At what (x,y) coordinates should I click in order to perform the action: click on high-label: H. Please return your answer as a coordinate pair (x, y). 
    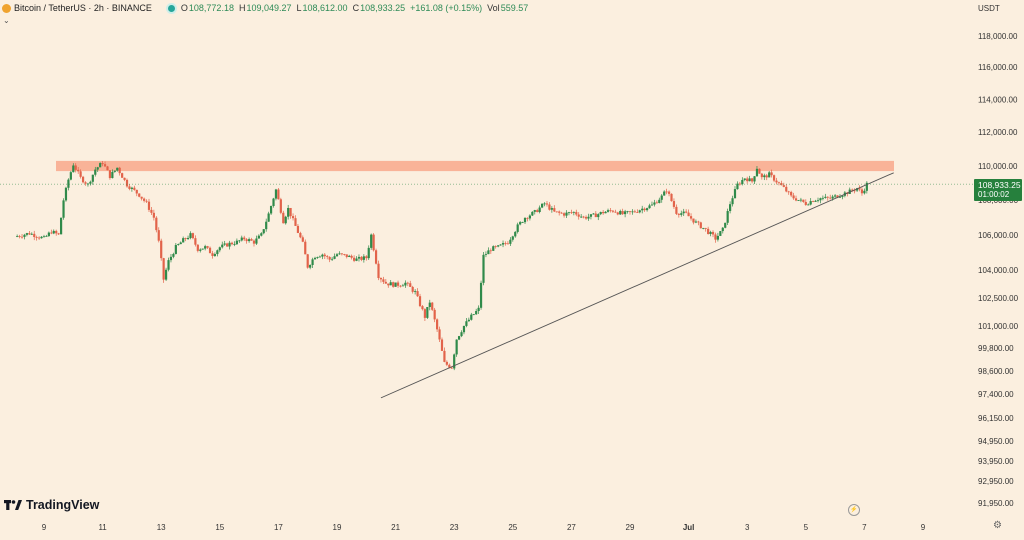
    Looking at the image, I should click on (242, 8).